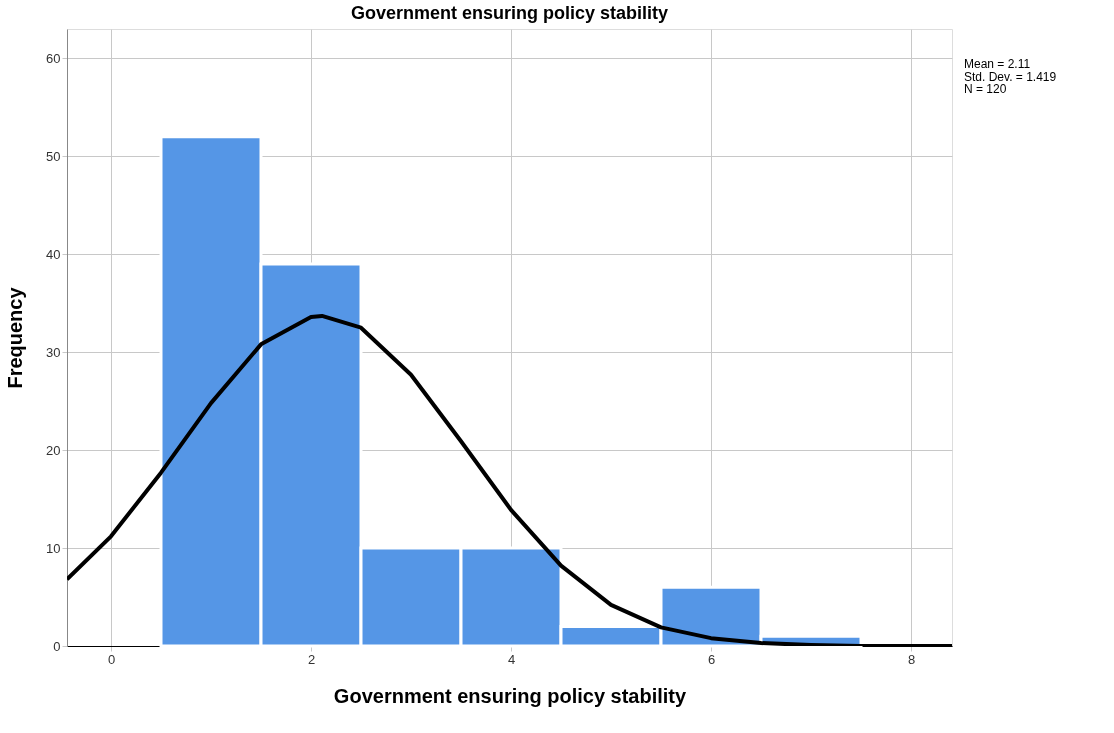  Describe the element at coordinates (510, 695) in the screenshot. I see `x-axis-title: Government ensuring policy stability` at that location.